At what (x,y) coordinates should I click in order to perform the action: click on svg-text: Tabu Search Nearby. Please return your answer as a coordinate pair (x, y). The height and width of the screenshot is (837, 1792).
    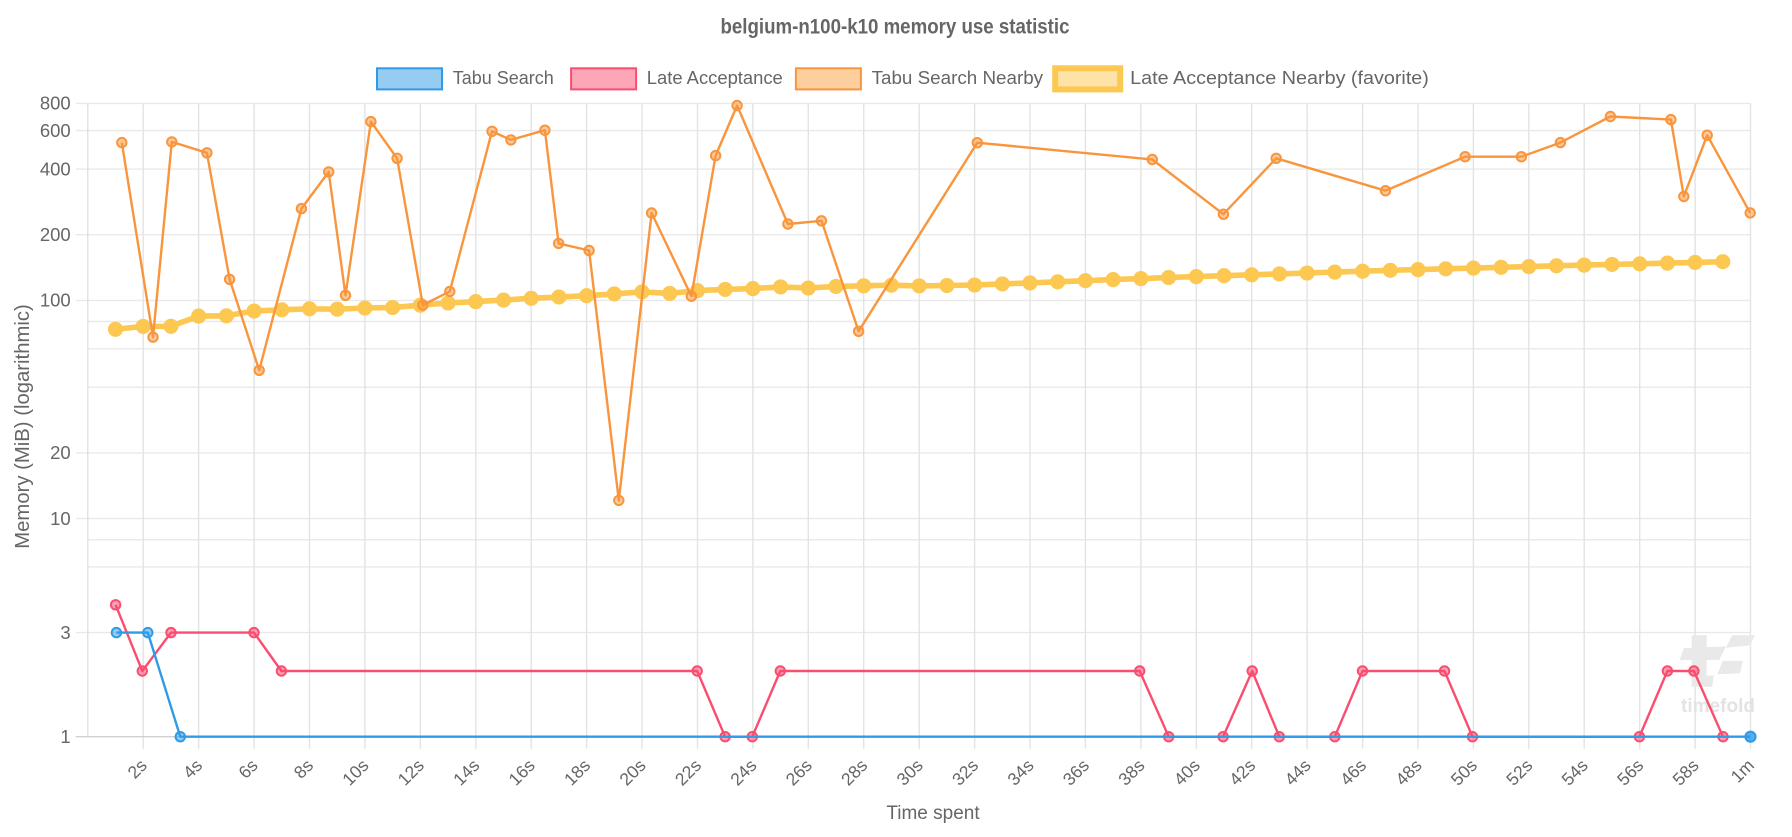
    Looking at the image, I should click on (958, 78).